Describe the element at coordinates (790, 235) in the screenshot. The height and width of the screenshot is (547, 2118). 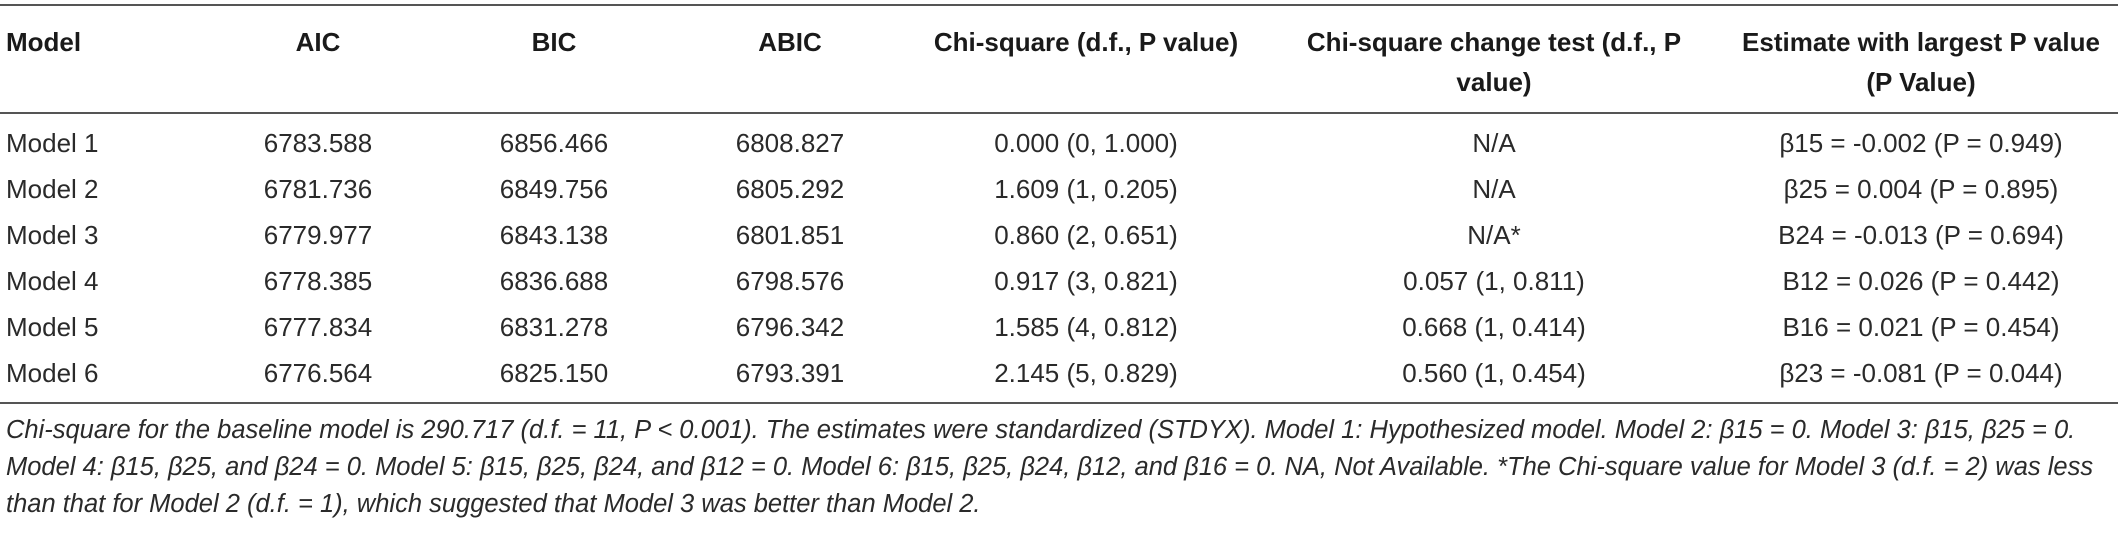
I see `cell-abic: 6801.851` at that location.